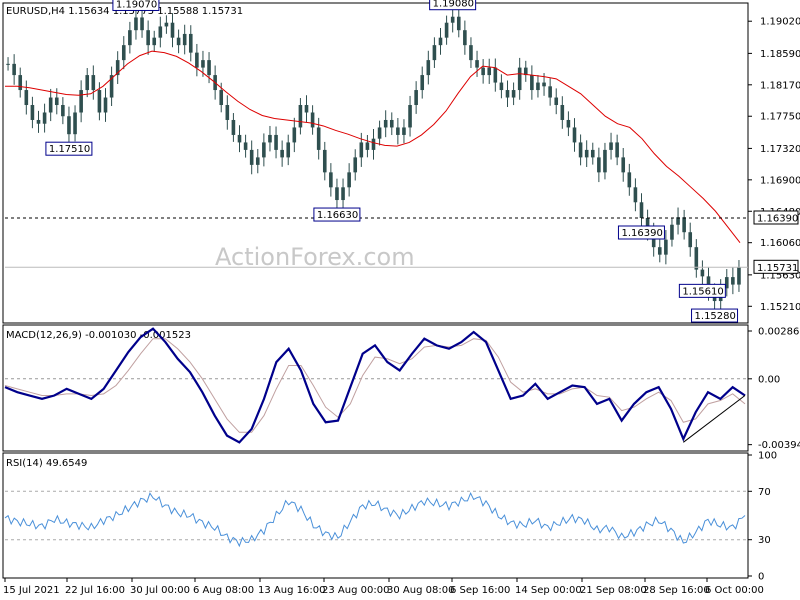  I want to click on price-axis-label: 1.16900, so click(780, 180).